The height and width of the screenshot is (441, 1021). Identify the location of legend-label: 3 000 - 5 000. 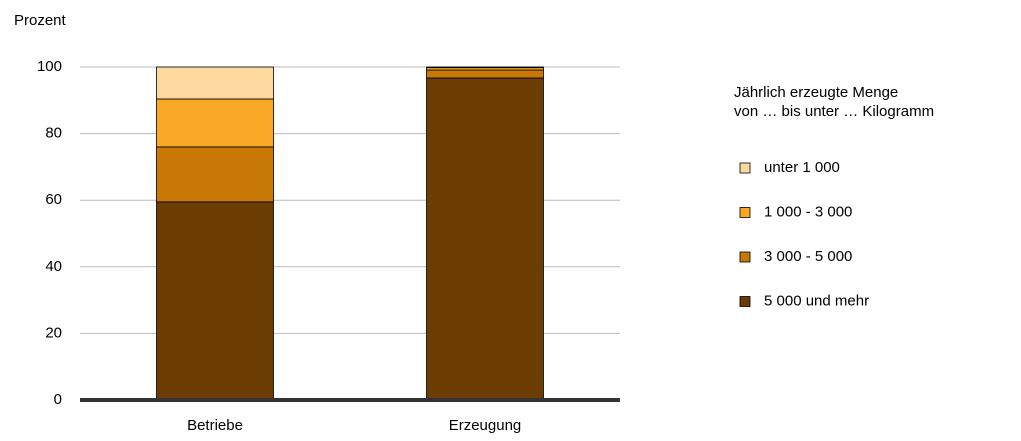
(808, 256).